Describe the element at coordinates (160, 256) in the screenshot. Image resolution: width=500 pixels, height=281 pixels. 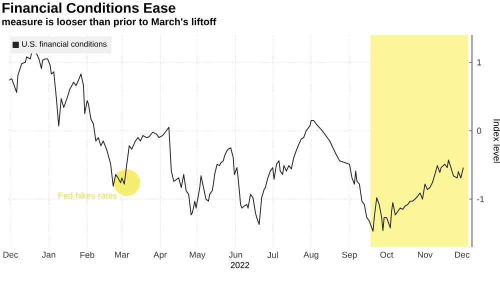
I see `x-tick-label: Apr` at that location.